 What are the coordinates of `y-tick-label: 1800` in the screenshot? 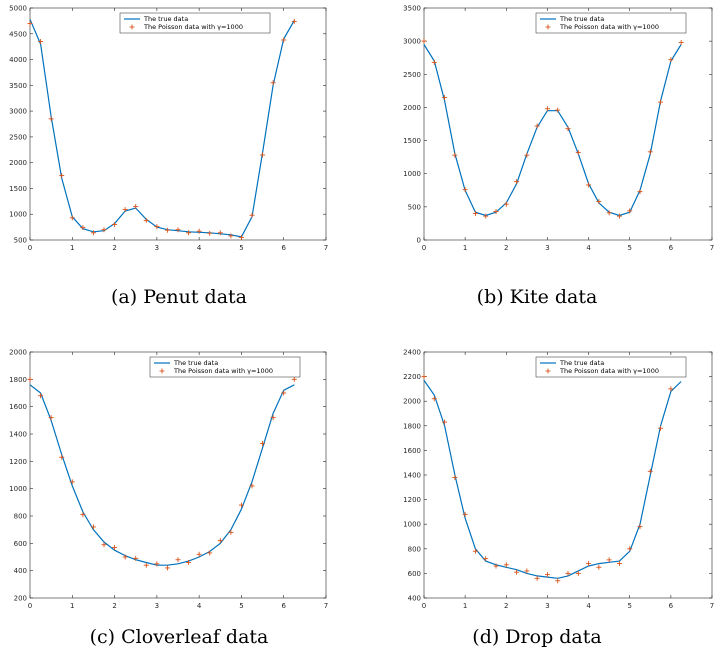 It's located at (18, 380).